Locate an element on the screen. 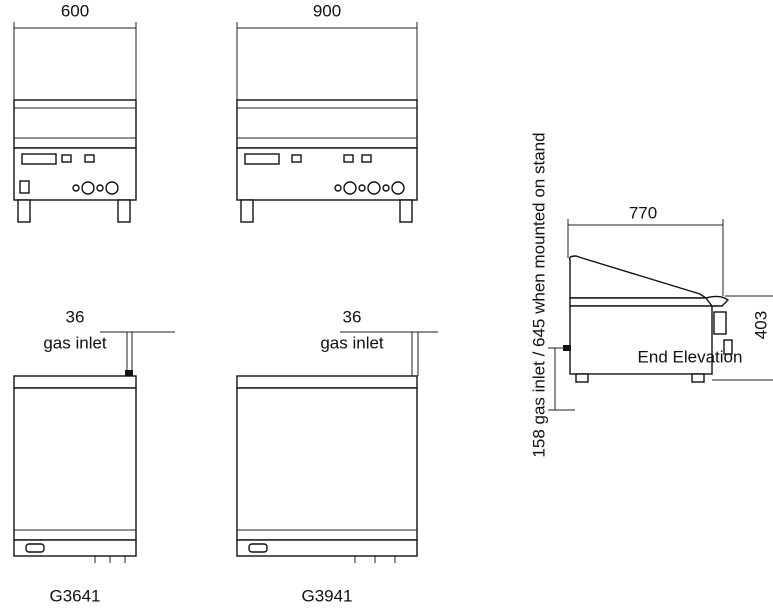  depth-label: 770 is located at coordinates (643, 212).